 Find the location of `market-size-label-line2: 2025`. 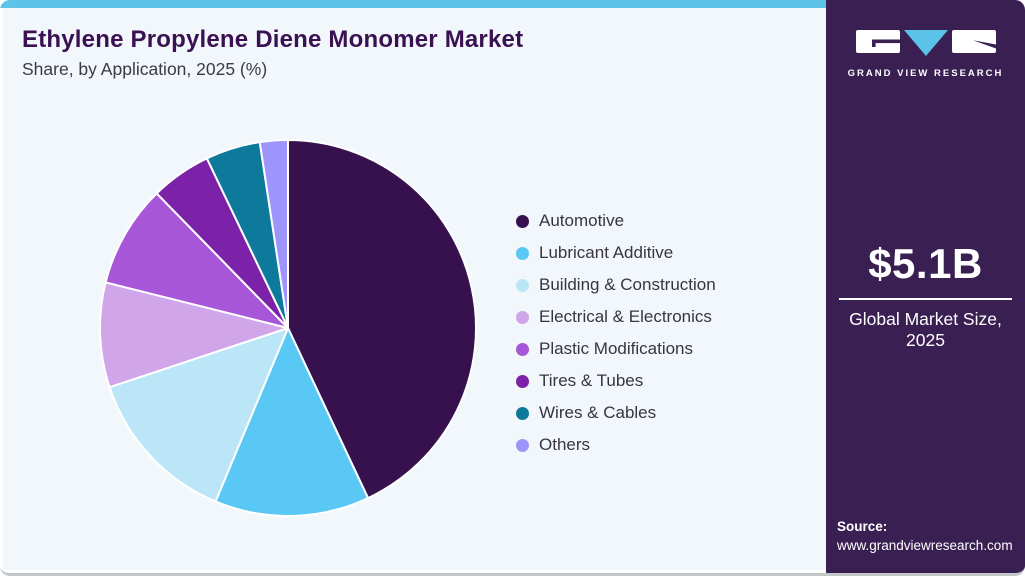

market-size-label-line2: 2025 is located at coordinates (925, 340).